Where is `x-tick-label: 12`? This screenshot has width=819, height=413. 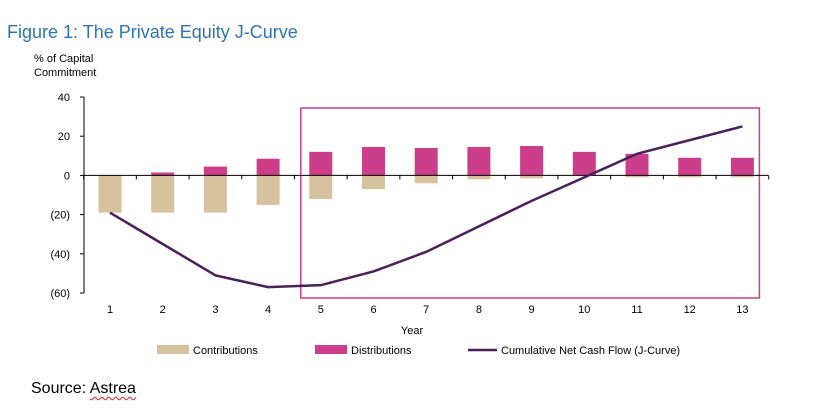 x-tick-label: 12 is located at coordinates (690, 310).